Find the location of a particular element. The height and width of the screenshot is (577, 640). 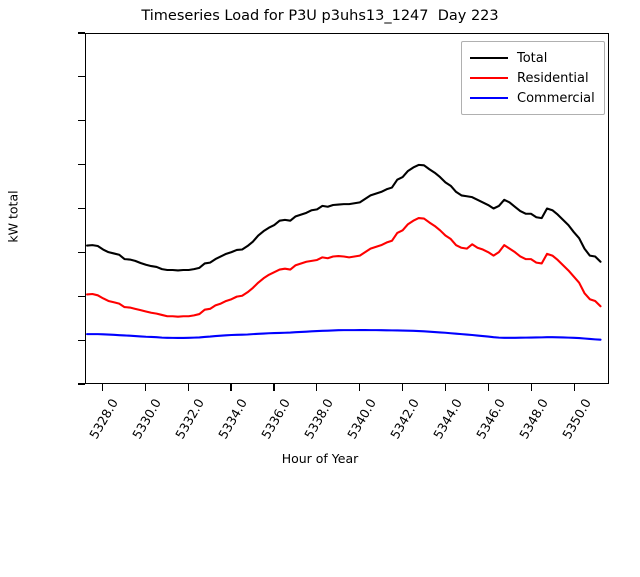

x-tick-label: 5334.0 is located at coordinates (233, 419).